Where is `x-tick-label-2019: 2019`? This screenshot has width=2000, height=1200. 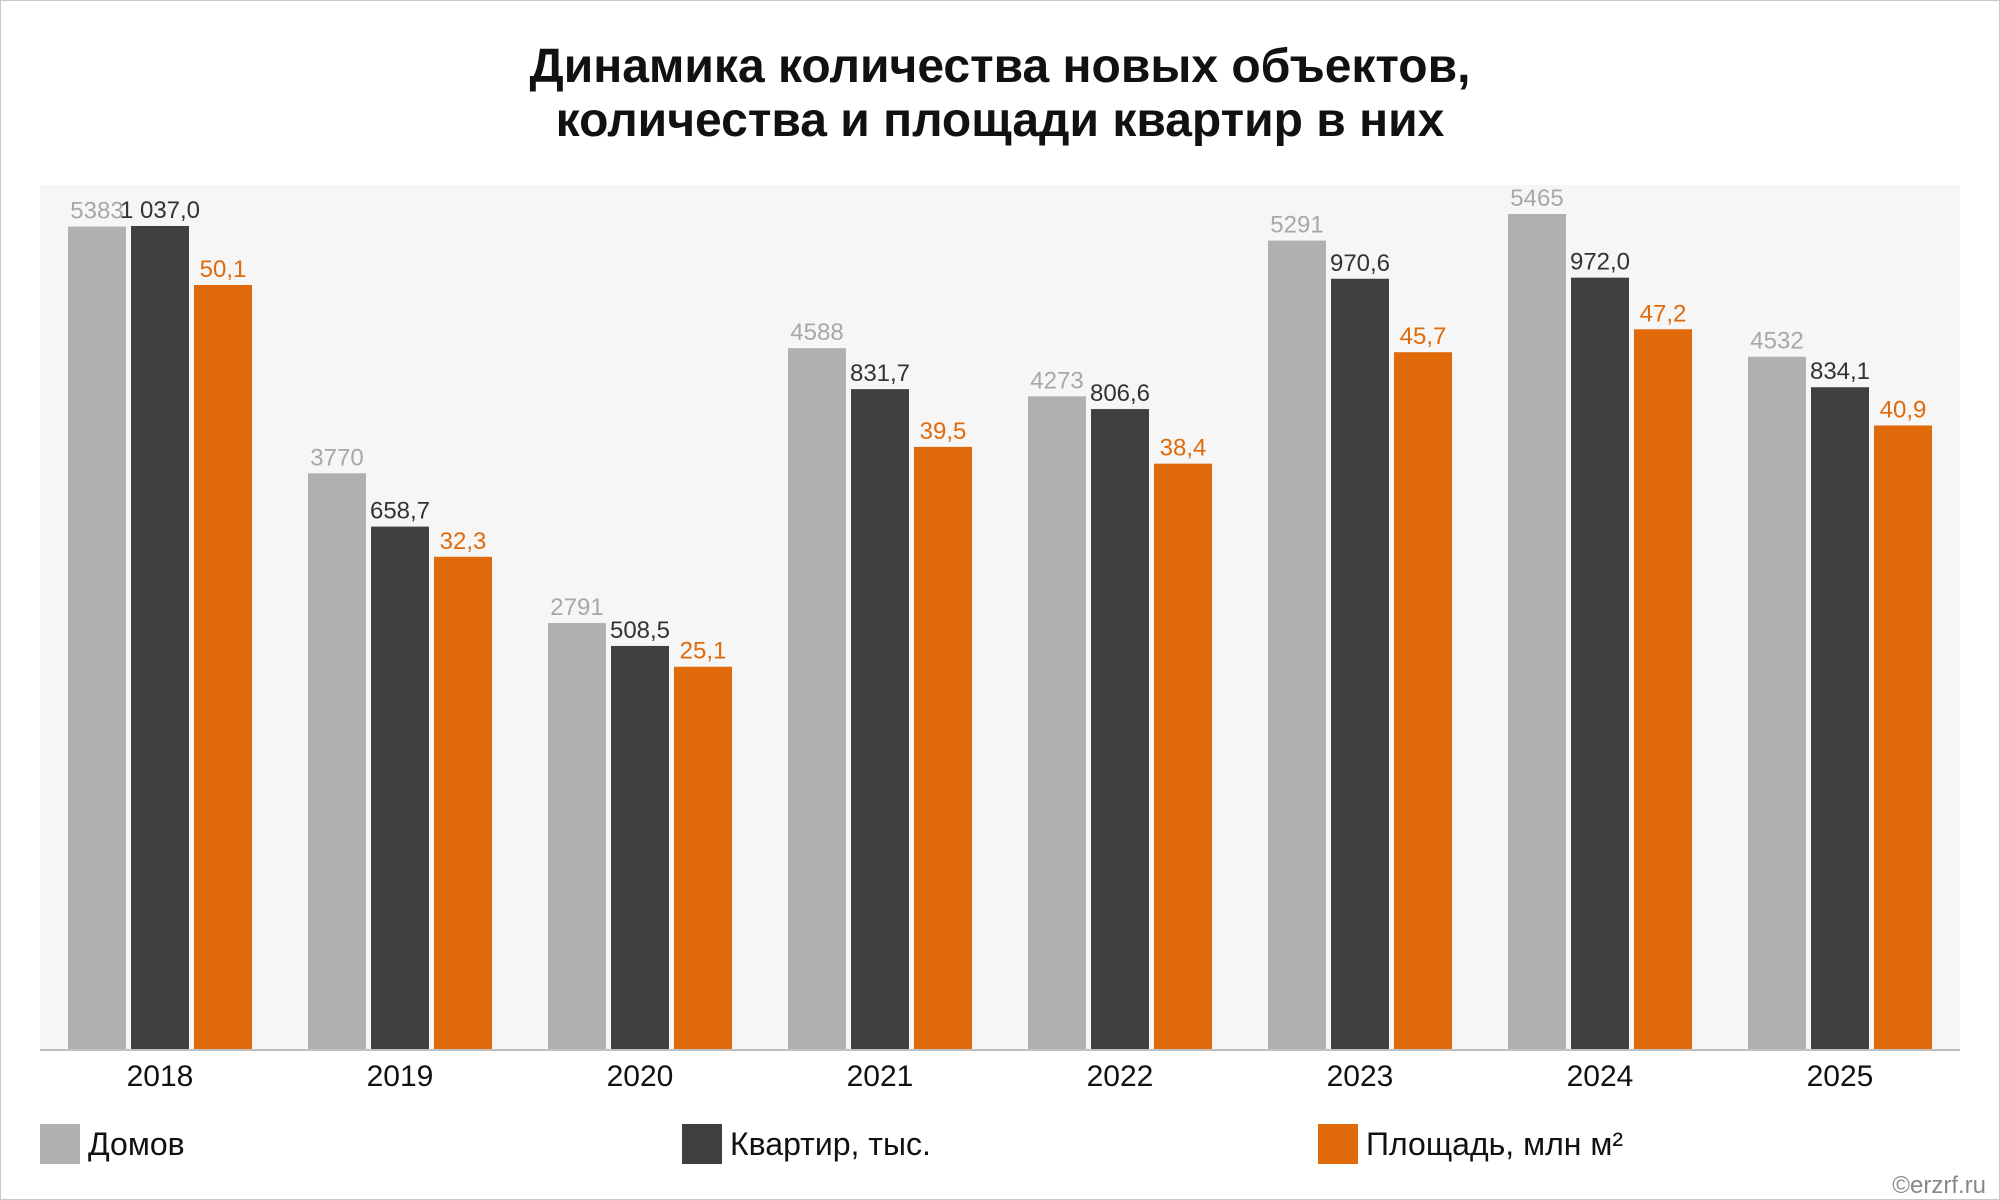
x-tick-label-2019: 2019 is located at coordinates (400, 1076).